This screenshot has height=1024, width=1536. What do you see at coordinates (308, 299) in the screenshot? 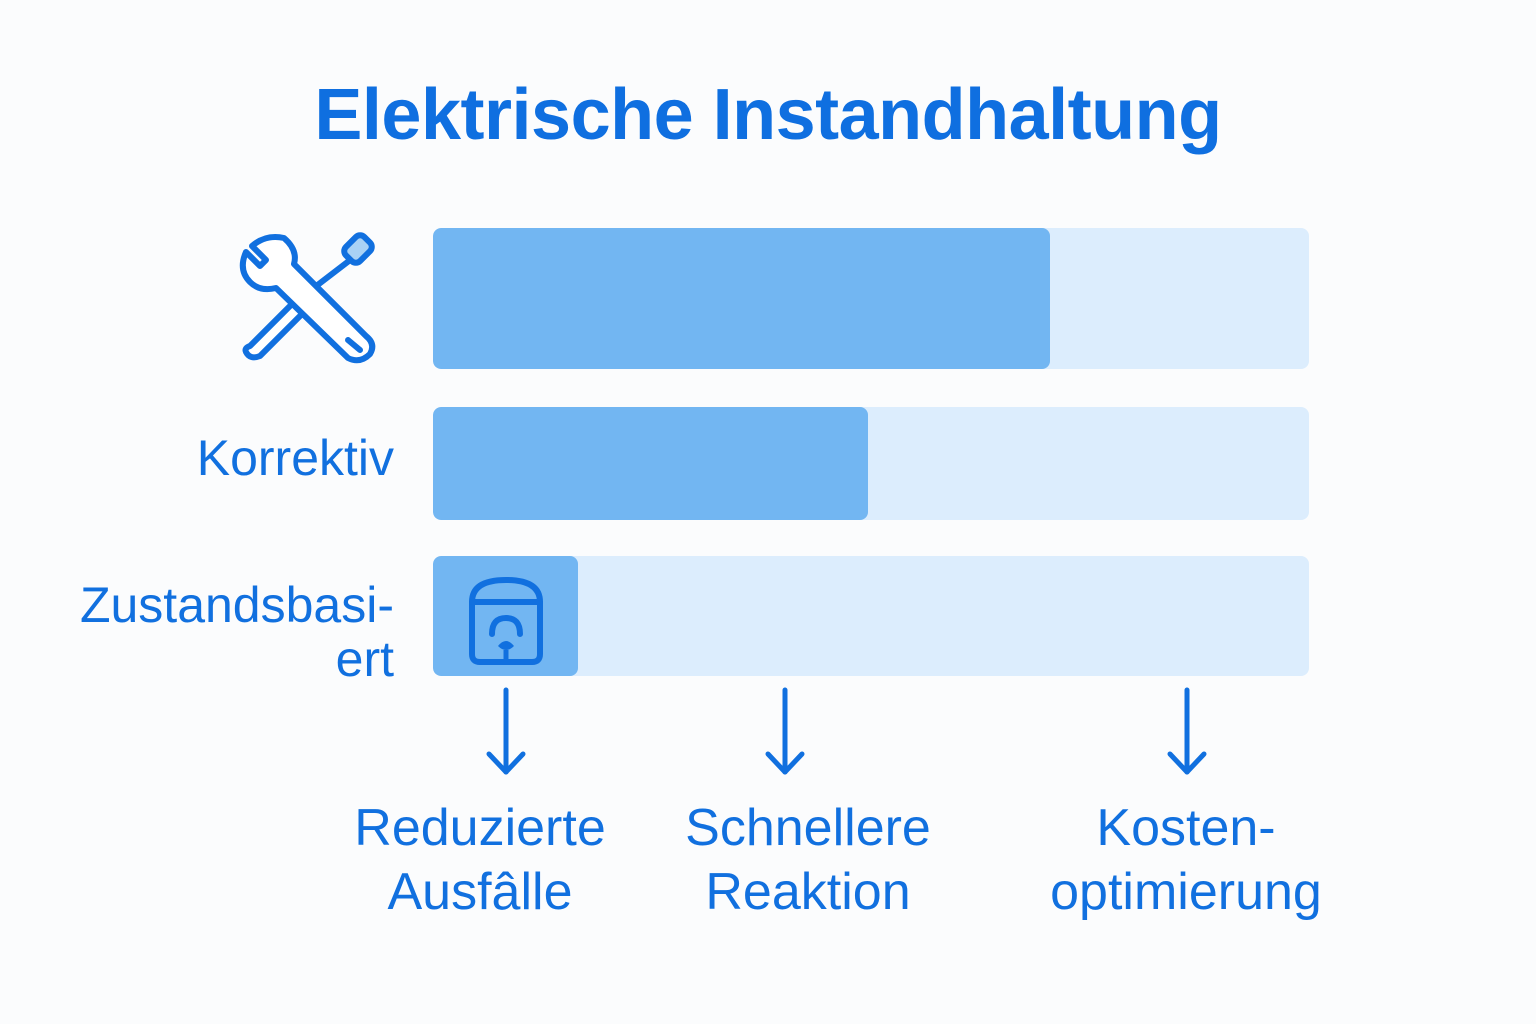
I see `wrench-screwdriver-icon` at bounding box center [308, 299].